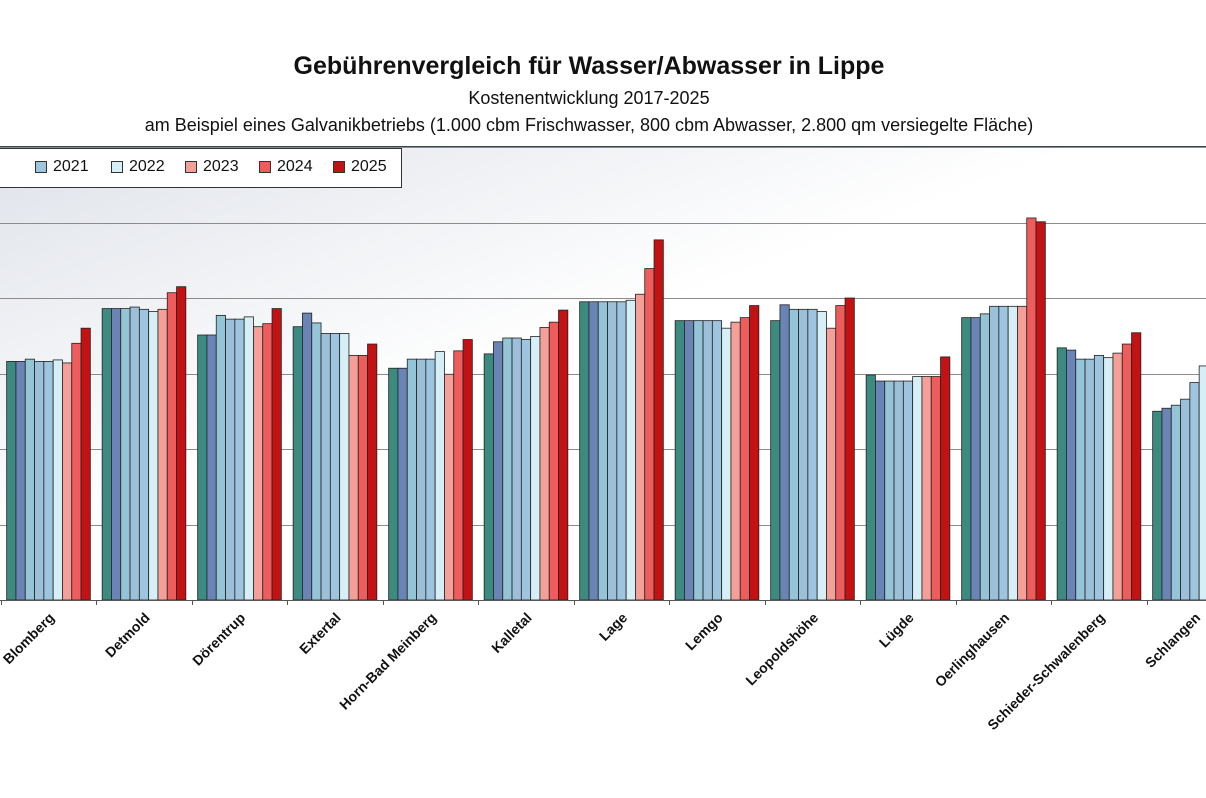  I want to click on bar-2024-horn-bad-meinberg, so click(458, 475).